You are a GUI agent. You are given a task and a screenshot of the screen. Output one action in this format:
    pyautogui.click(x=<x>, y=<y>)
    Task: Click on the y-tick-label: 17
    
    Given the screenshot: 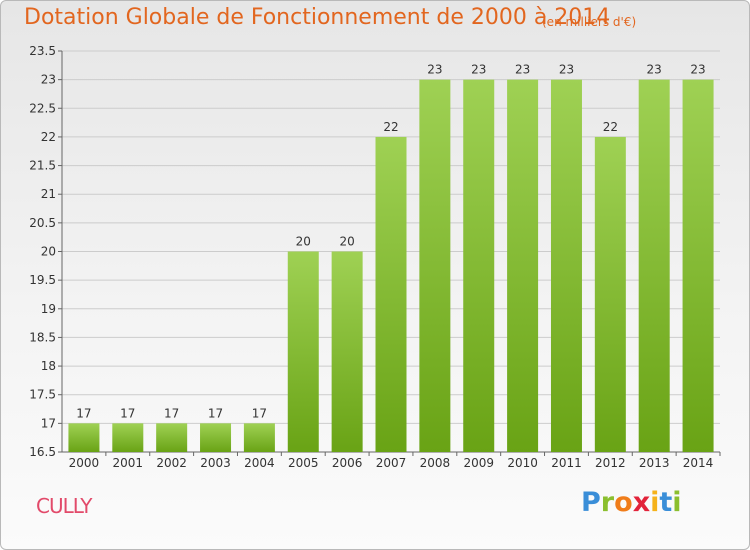 What is the action you would take?
    pyautogui.click(x=48, y=423)
    